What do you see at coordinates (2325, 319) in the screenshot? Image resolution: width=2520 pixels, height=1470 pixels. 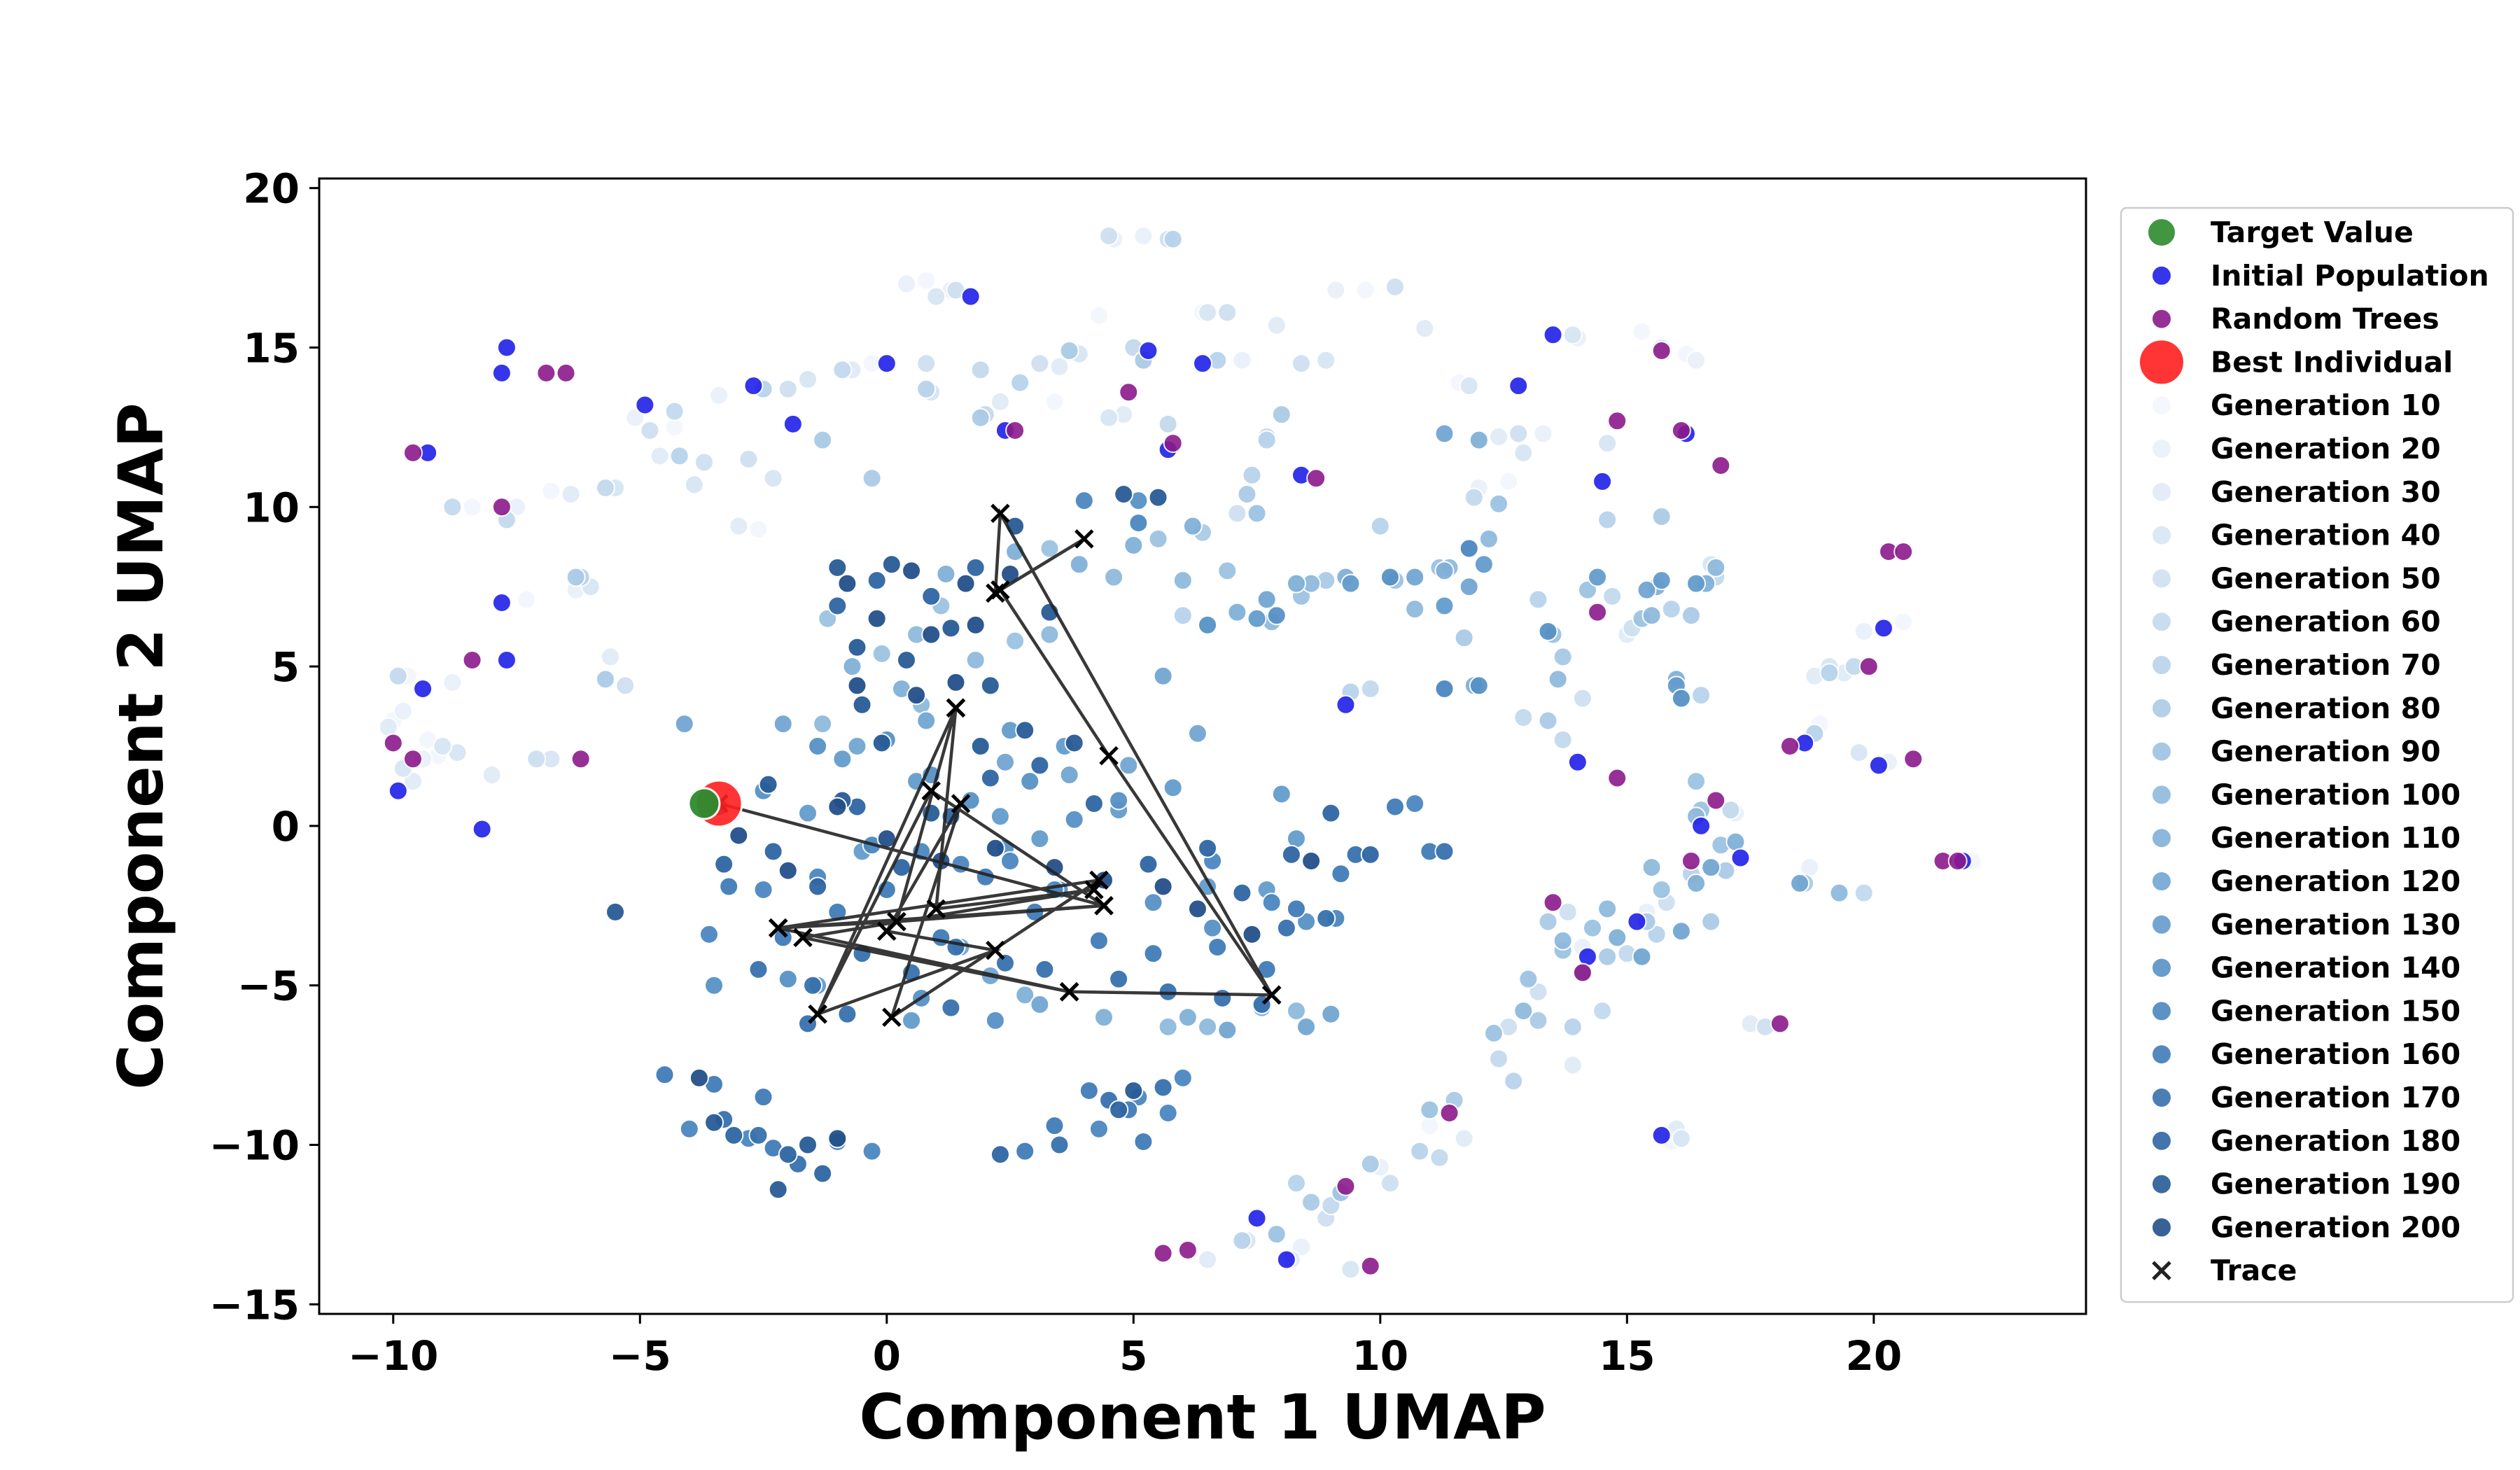 I see `legend-label: Random Trees` at bounding box center [2325, 319].